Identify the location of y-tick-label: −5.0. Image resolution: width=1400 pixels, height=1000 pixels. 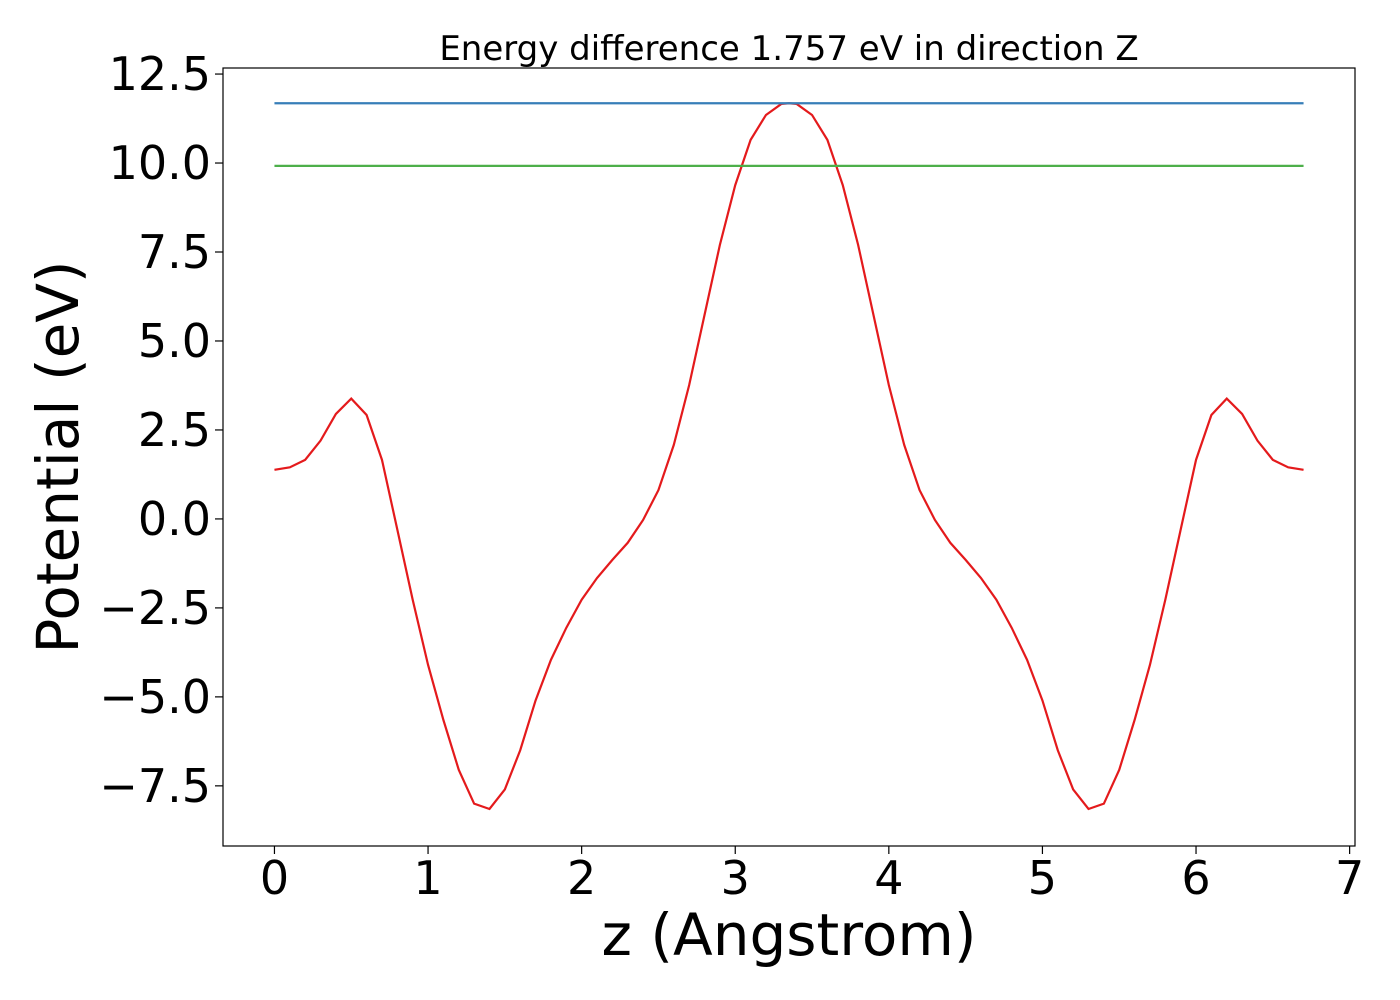
(155, 697).